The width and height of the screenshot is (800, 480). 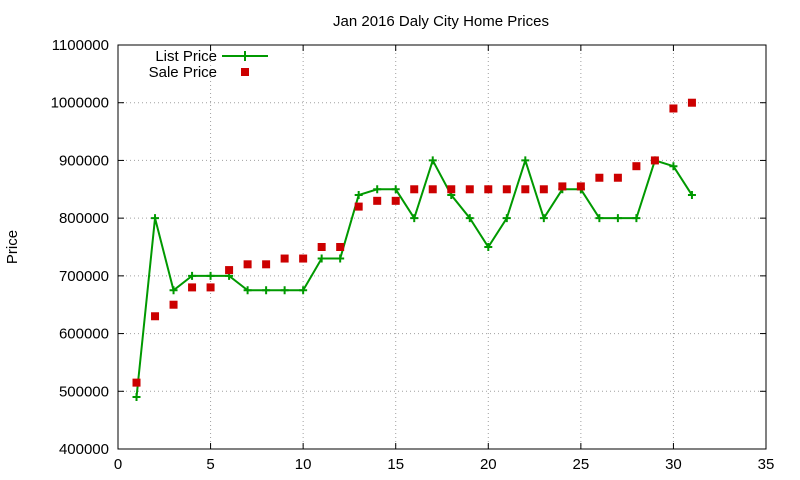 What do you see at coordinates (84, 391) in the screenshot?
I see `y-tick-label: 500000` at bounding box center [84, 391].